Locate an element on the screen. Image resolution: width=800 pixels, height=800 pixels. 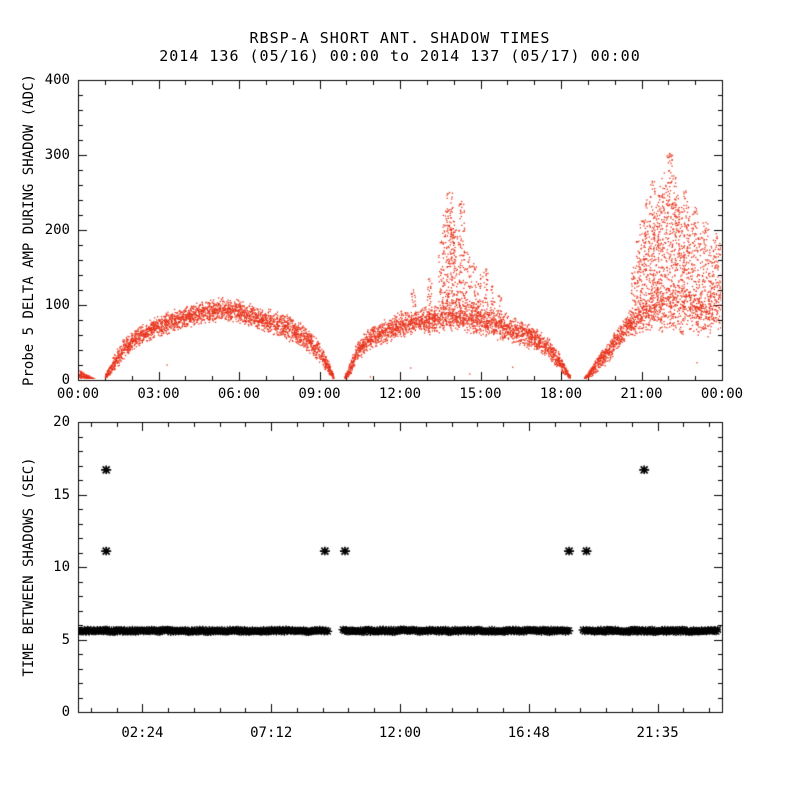
bottom-x-tick-label: 02:24 is located at coordinates (142, 733).